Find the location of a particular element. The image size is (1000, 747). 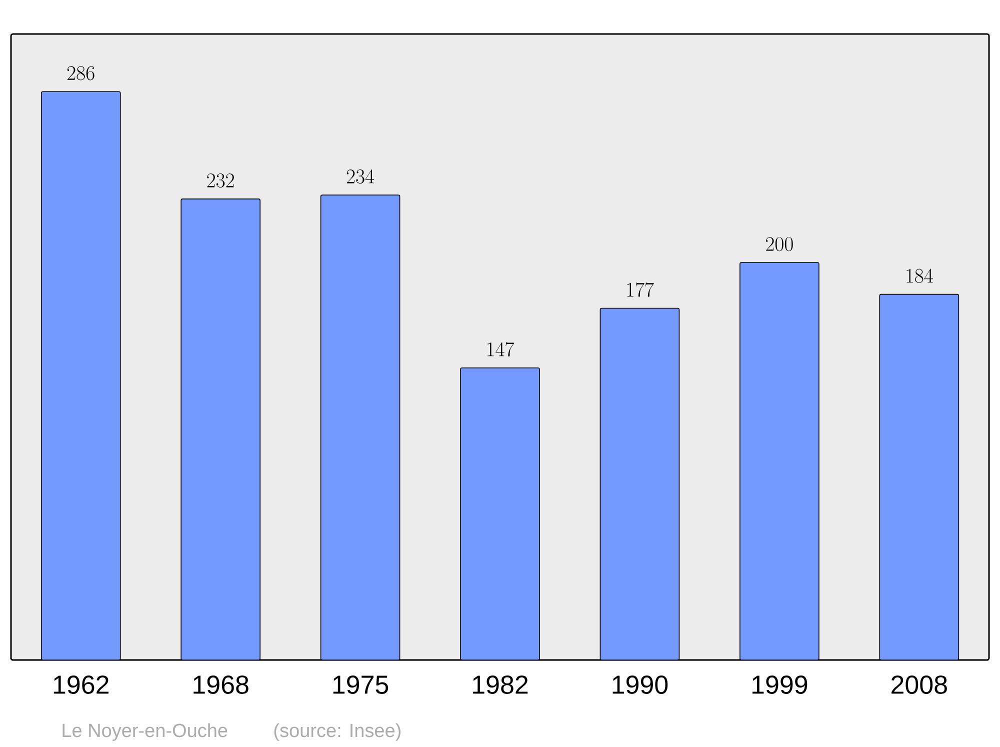

data-label: 232 is located at coordinates (220, 181).